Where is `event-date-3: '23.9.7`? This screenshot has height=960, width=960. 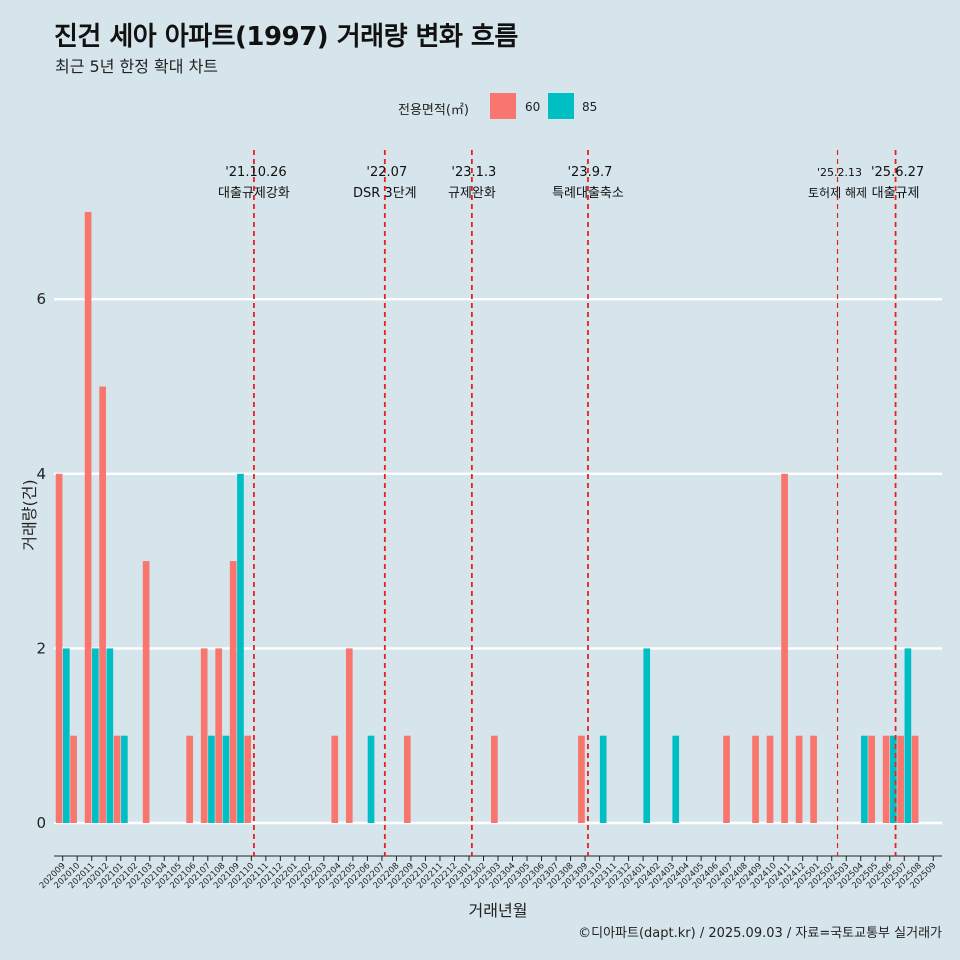 event-date-3: '23.9.7 is located at coordinates (589, 172).